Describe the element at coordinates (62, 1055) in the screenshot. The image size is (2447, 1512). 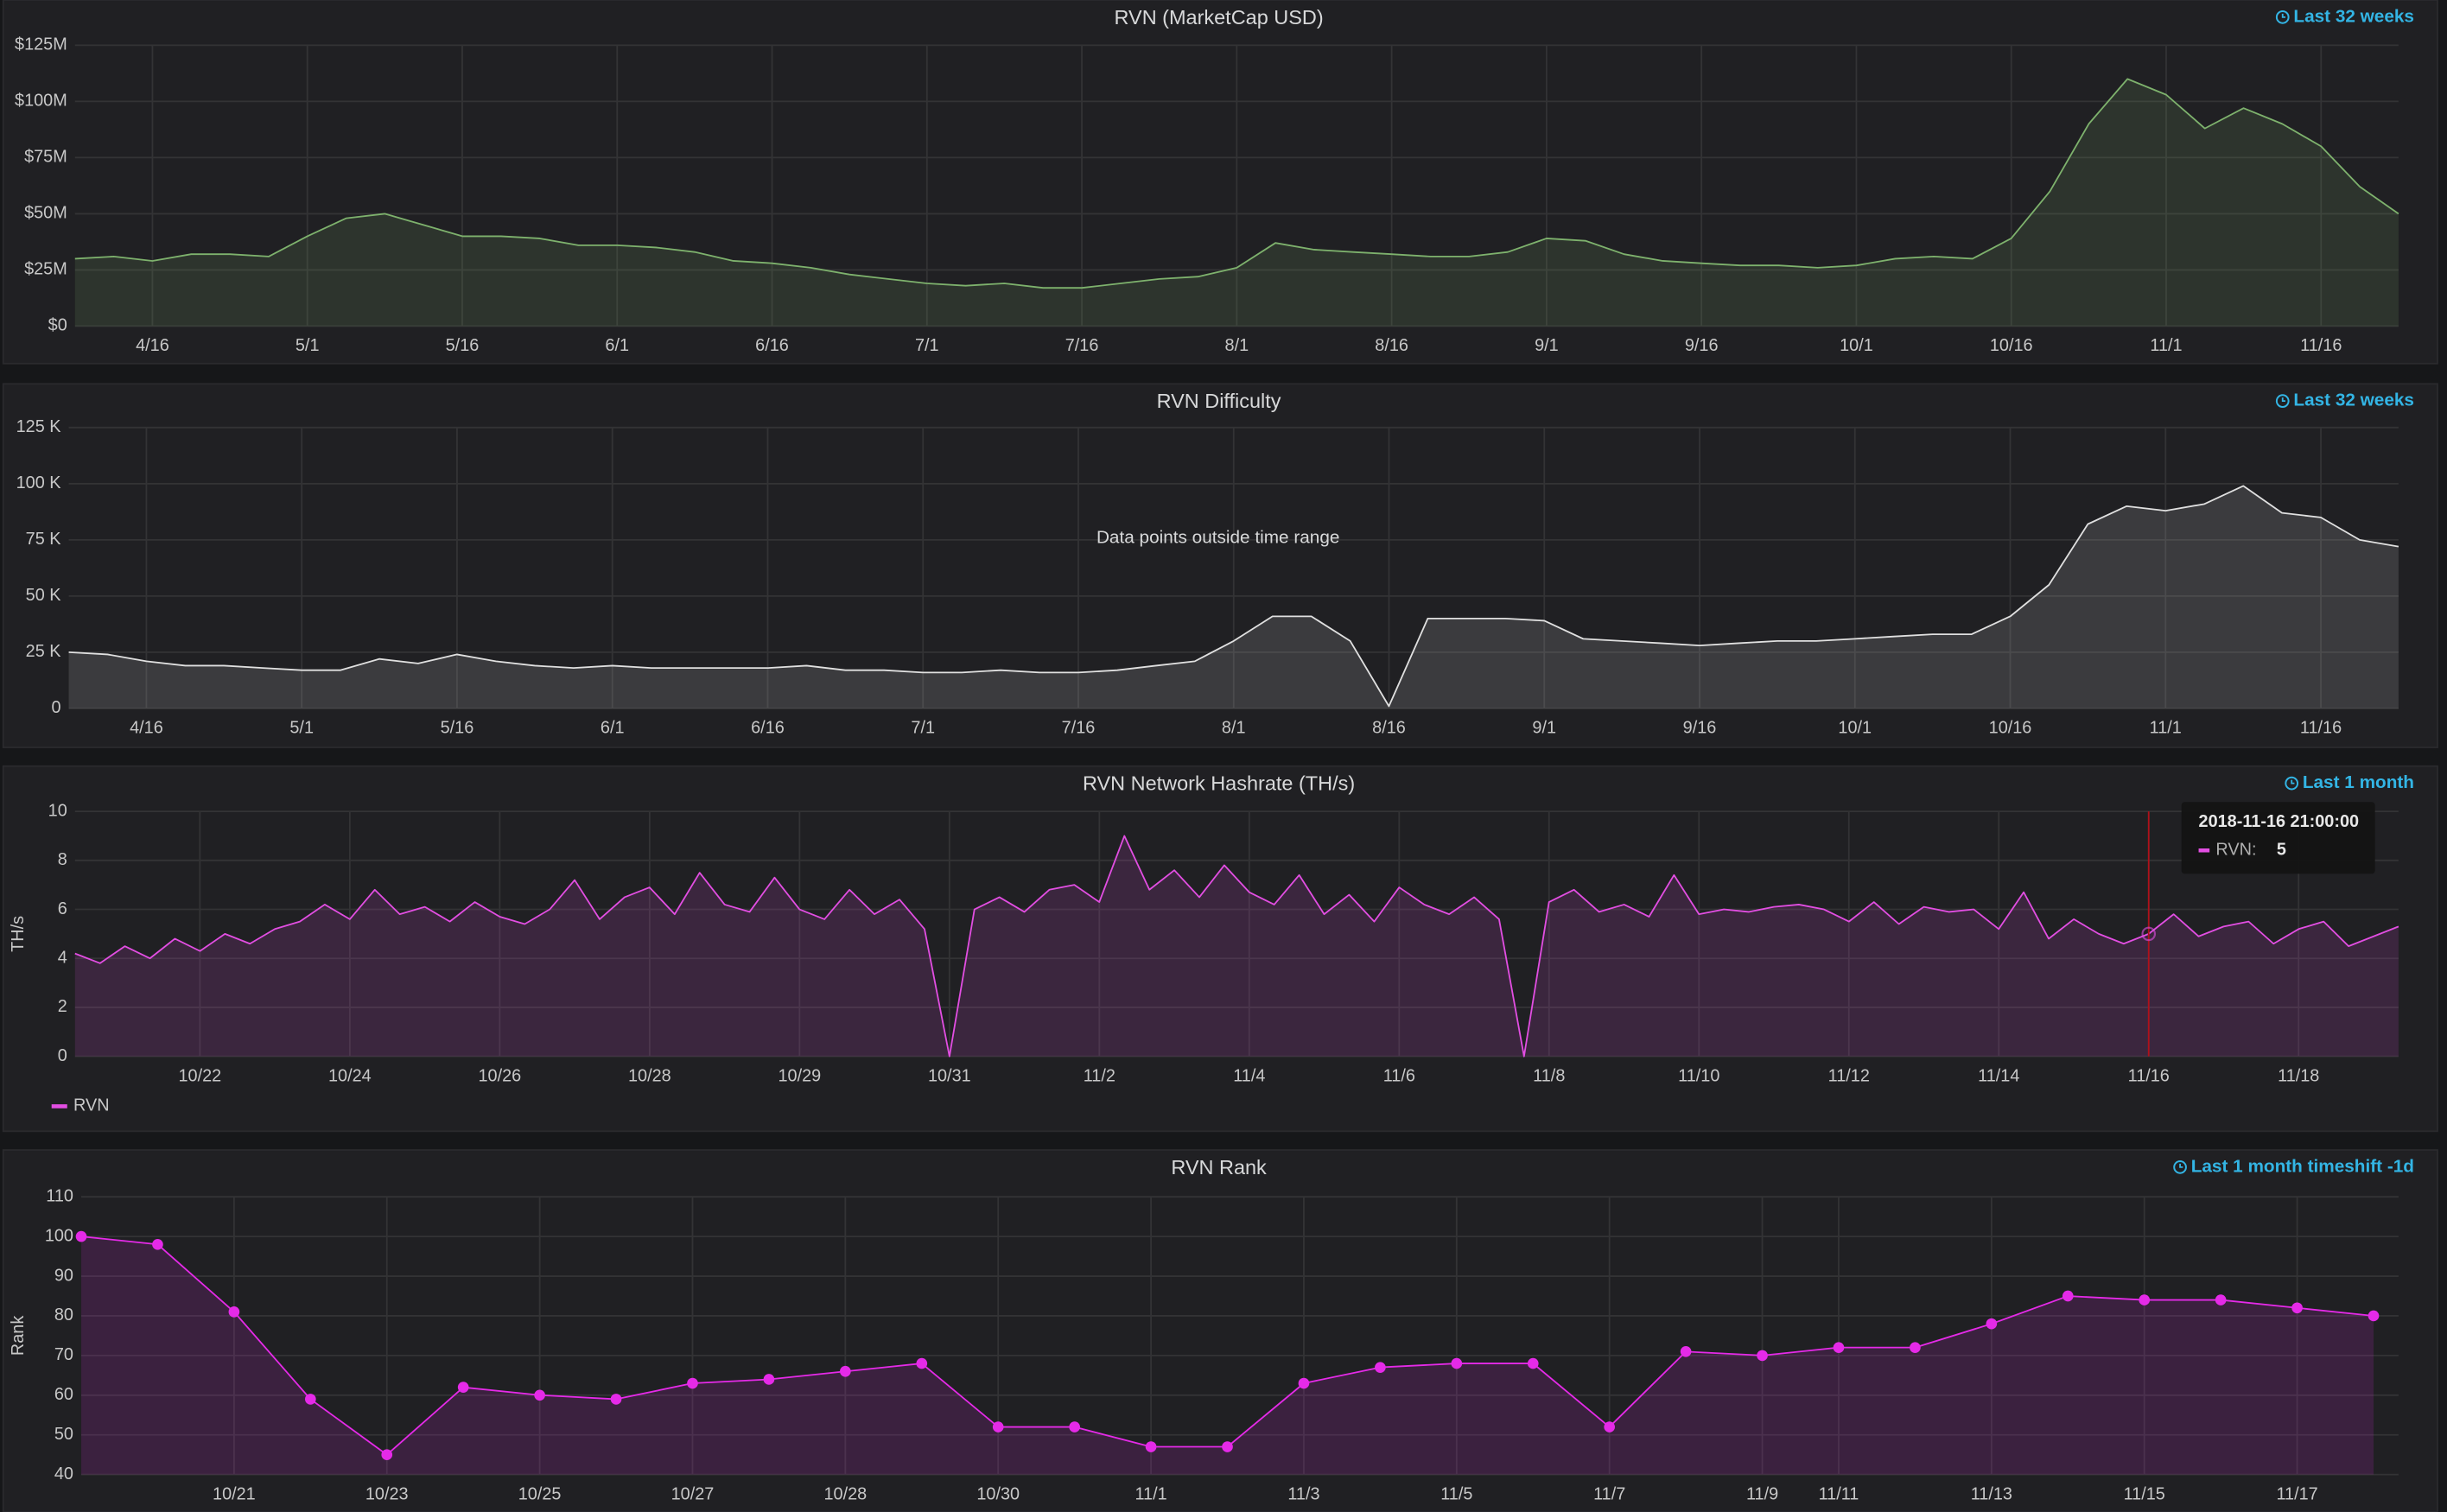
I see `y-tick-label: 0` at that location.